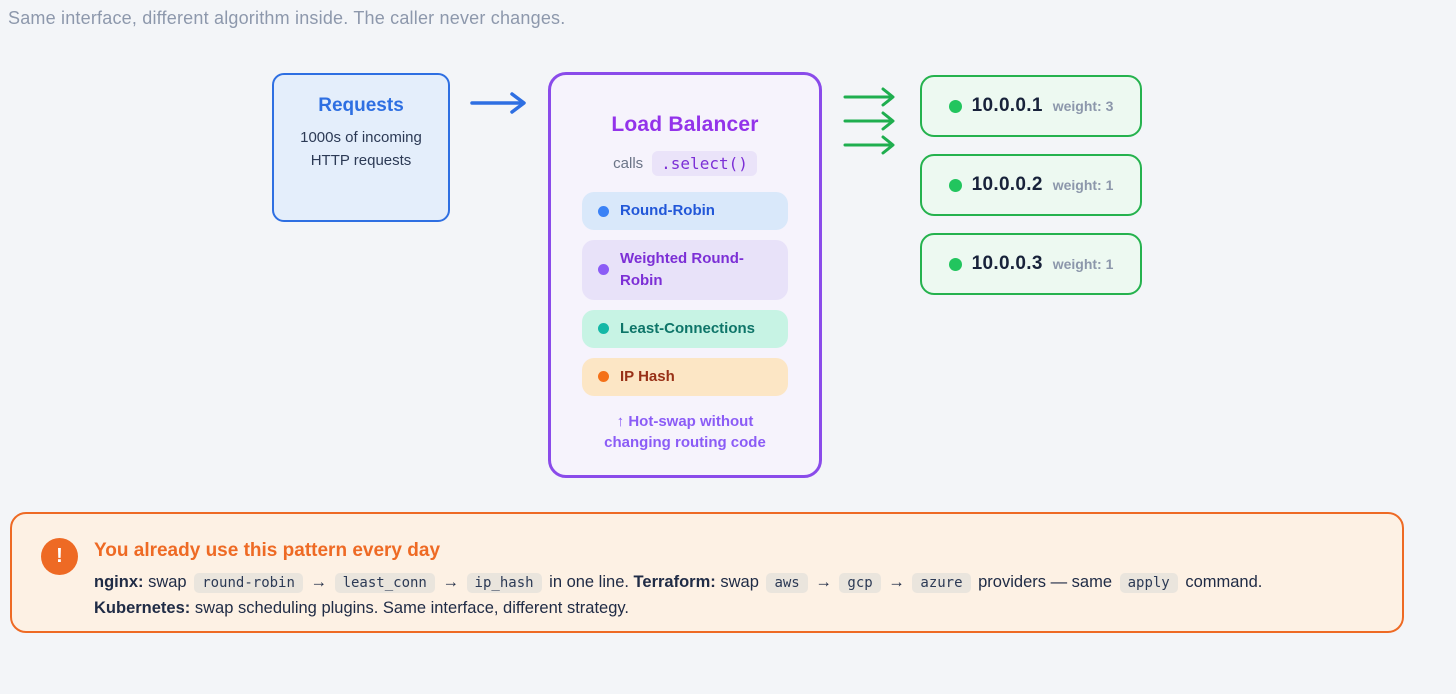 Image resolution: width=1456 pixels, height=694 pixels. Describe the element at coordinates (704, 163) in the screenshot. I see `select-code-chip: .select()` at that location.